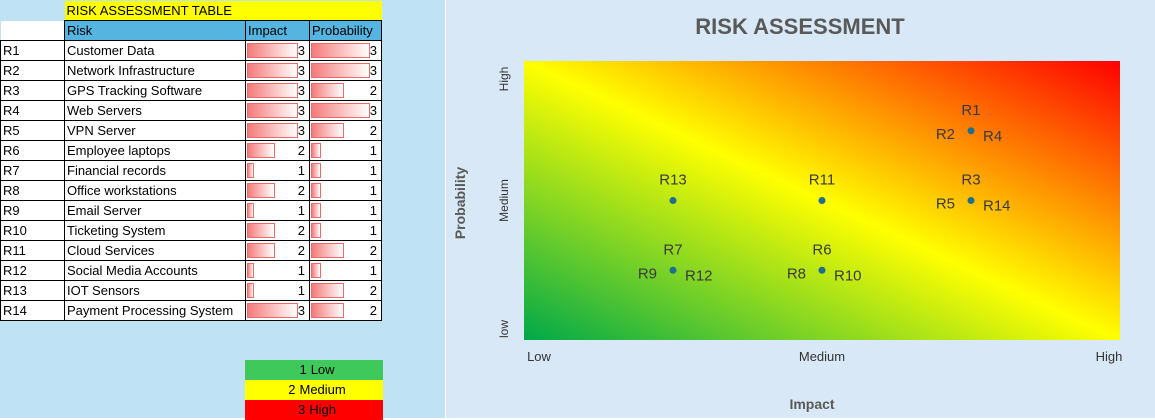 This screenshot has height=420, width=1155. Describe the element at coordinates (301, 90) in the screenshot. I see `impact-value: 3` at that location.